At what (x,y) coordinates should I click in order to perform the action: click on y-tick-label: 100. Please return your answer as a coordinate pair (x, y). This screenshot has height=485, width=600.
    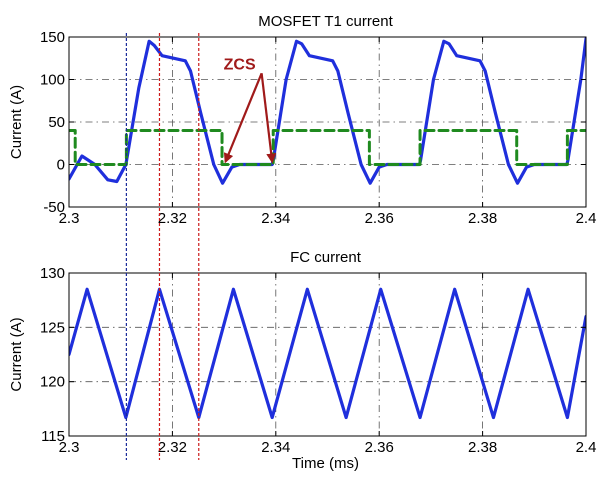
    Looking at the image, I should click on (52, 80).